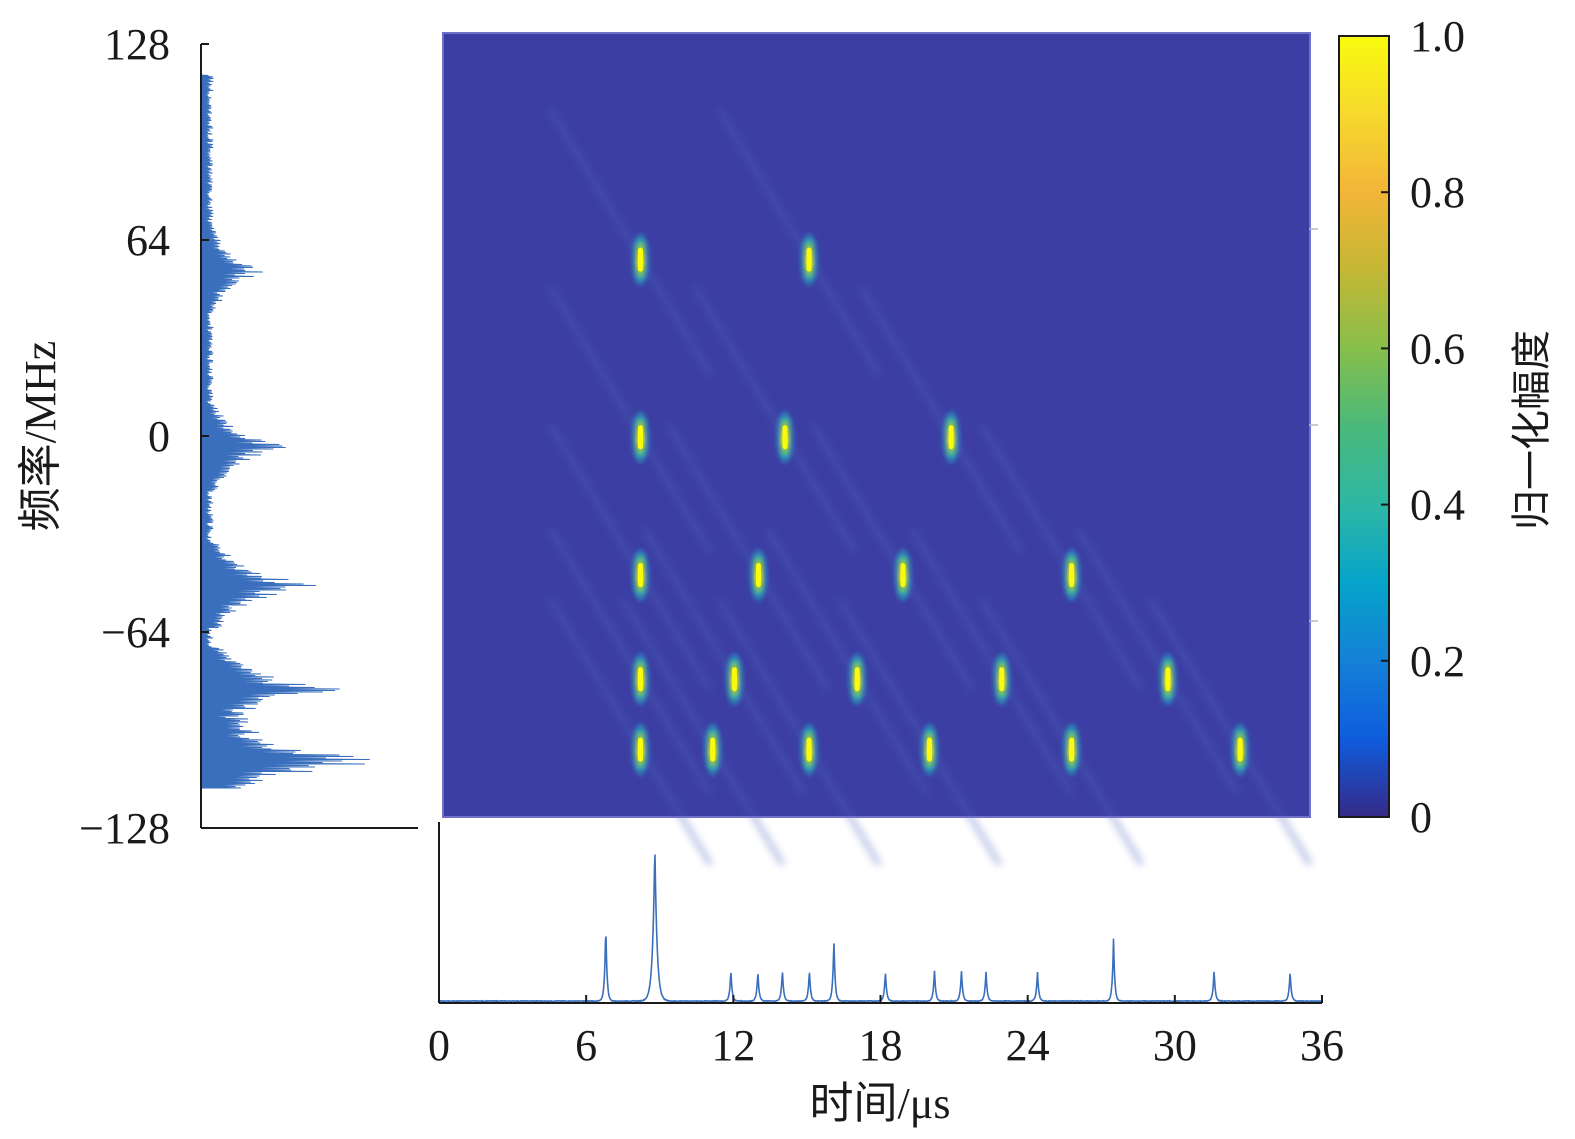 The width and height of the screenshot is (1575, 1139). I want to click on colorbar-gradient, so click(1364, 426).